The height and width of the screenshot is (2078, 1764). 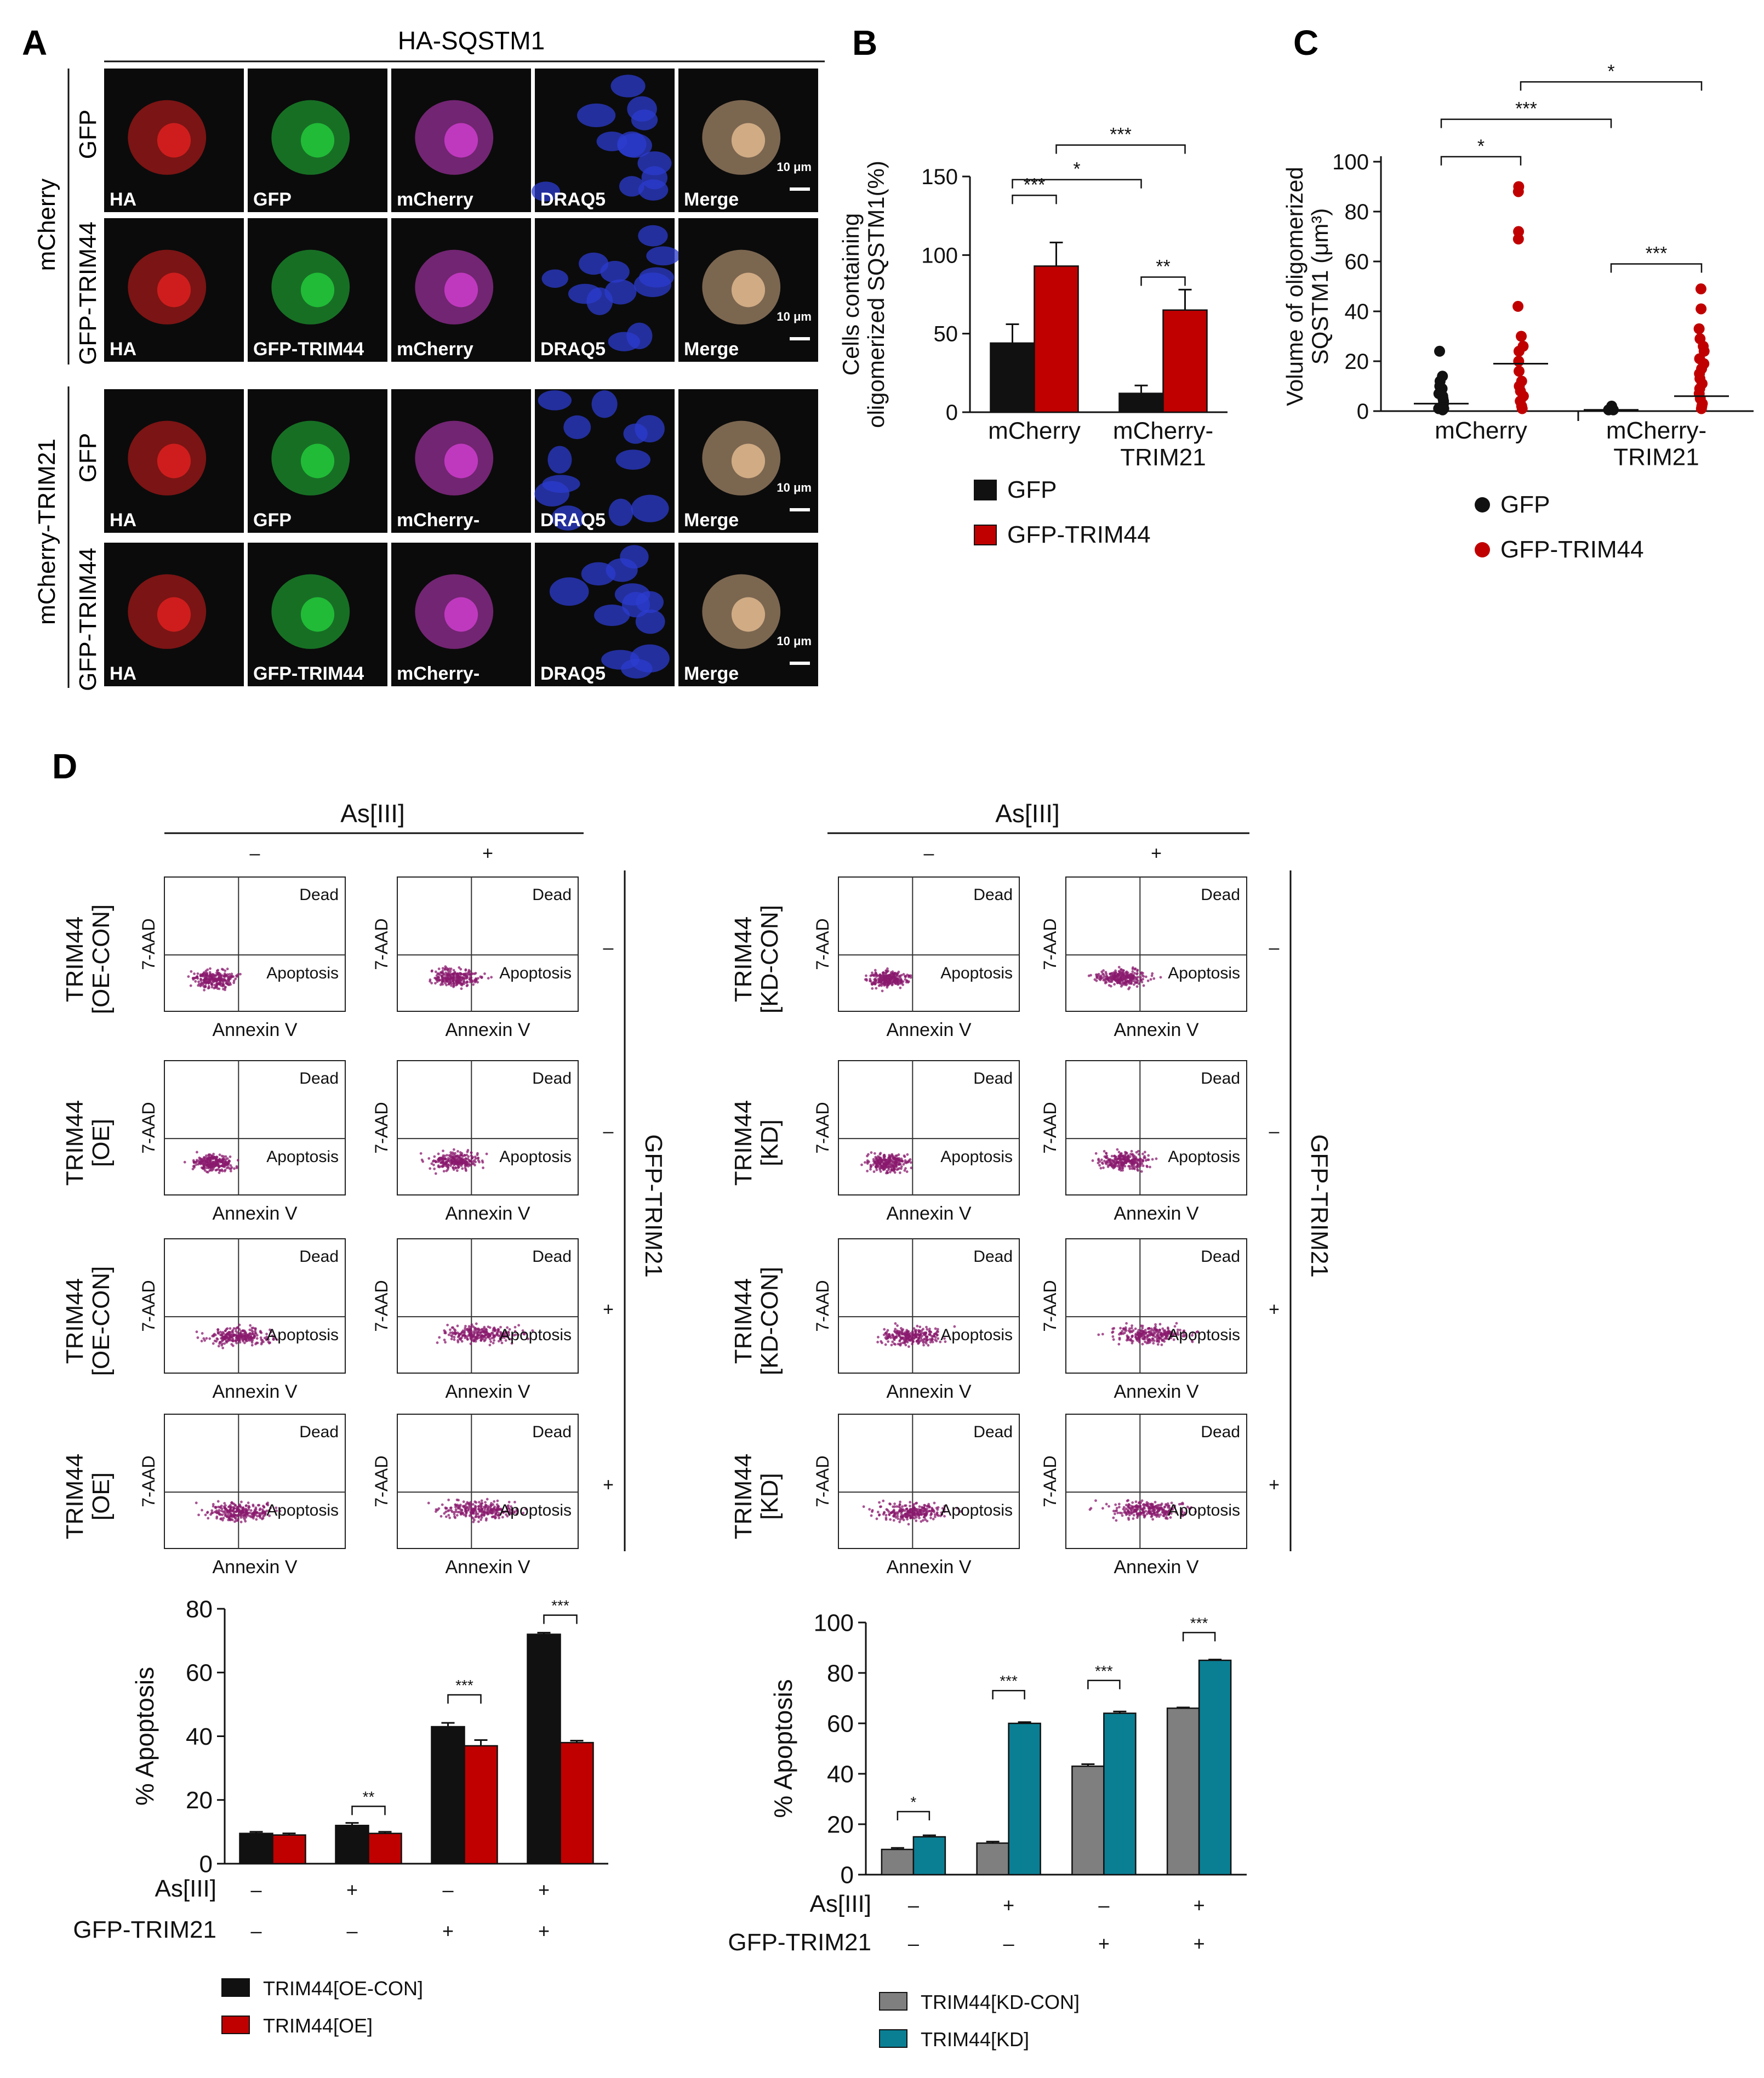 I want to click on micro-channel-label: DRAQ5, so click(x=573, y=200).